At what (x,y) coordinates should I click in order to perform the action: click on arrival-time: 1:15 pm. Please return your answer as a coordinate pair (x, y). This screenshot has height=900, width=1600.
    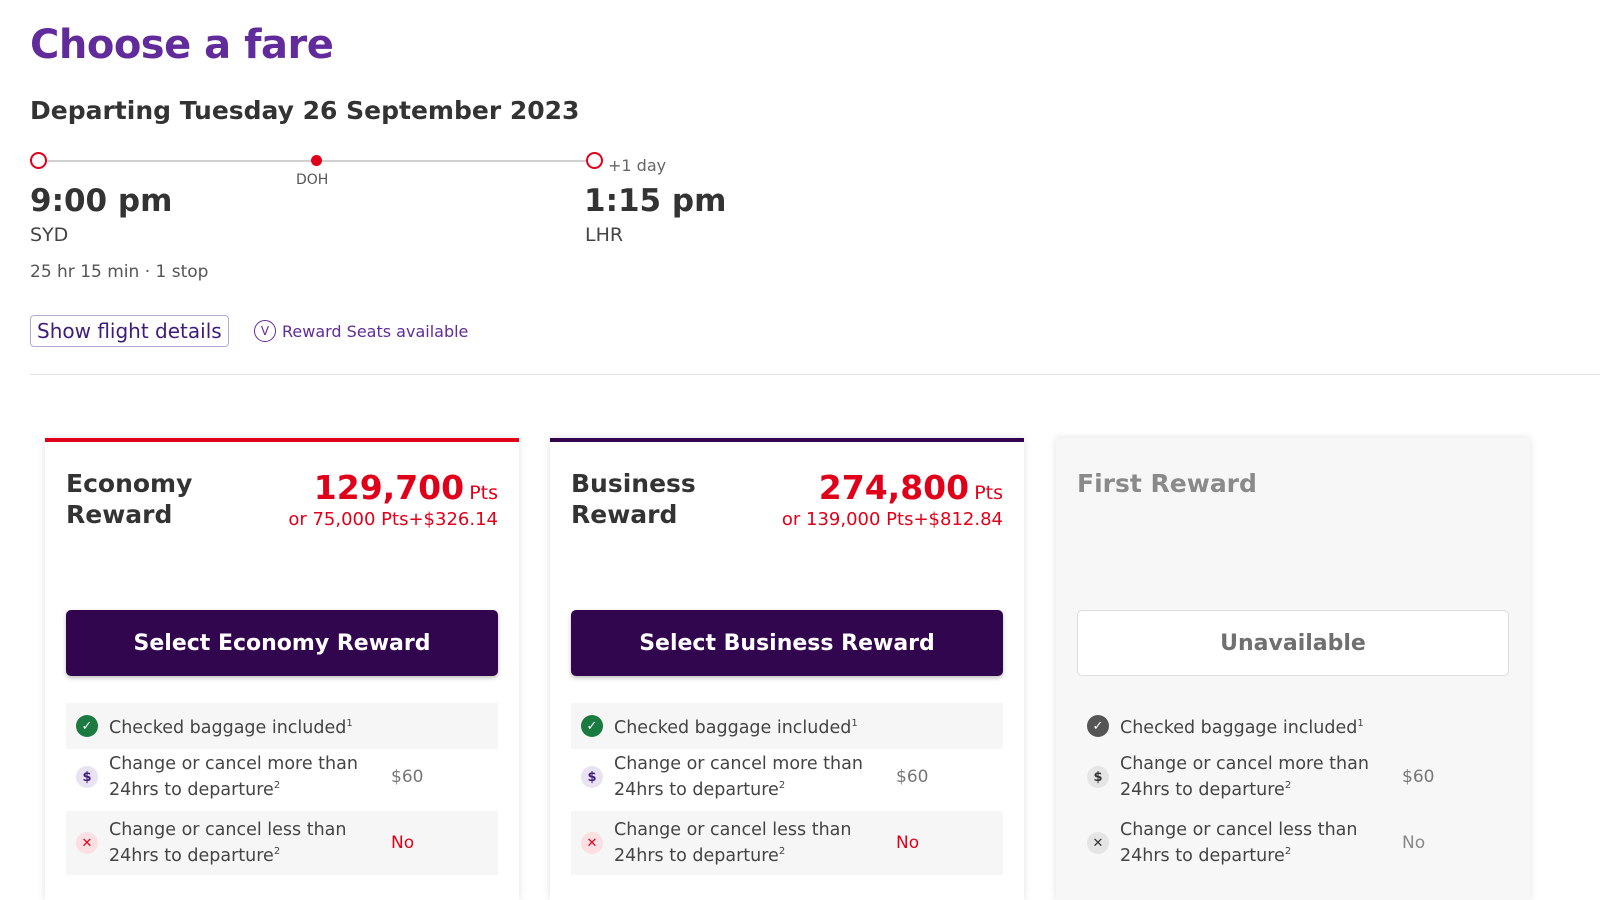
    Looking at the image, I should click on (655, 201).